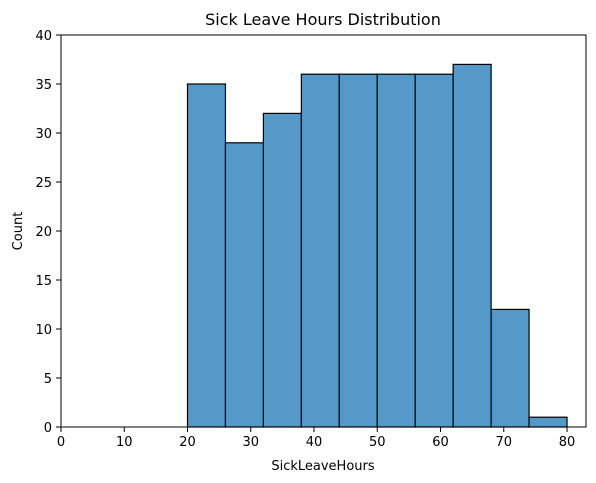  What do you see at coordinates (440, 442) in the screenshot?
I see `x-tick-label-6: 60` at bounding box center [440, 442].